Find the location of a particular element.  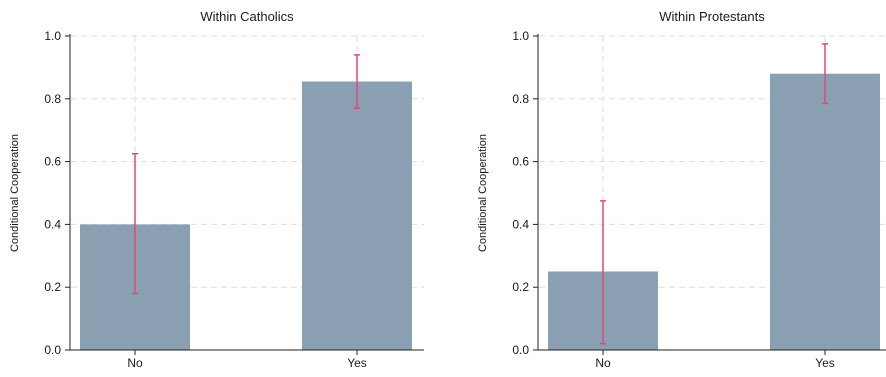

chart-title: Within Protestants is located at coordinates (712, 16).